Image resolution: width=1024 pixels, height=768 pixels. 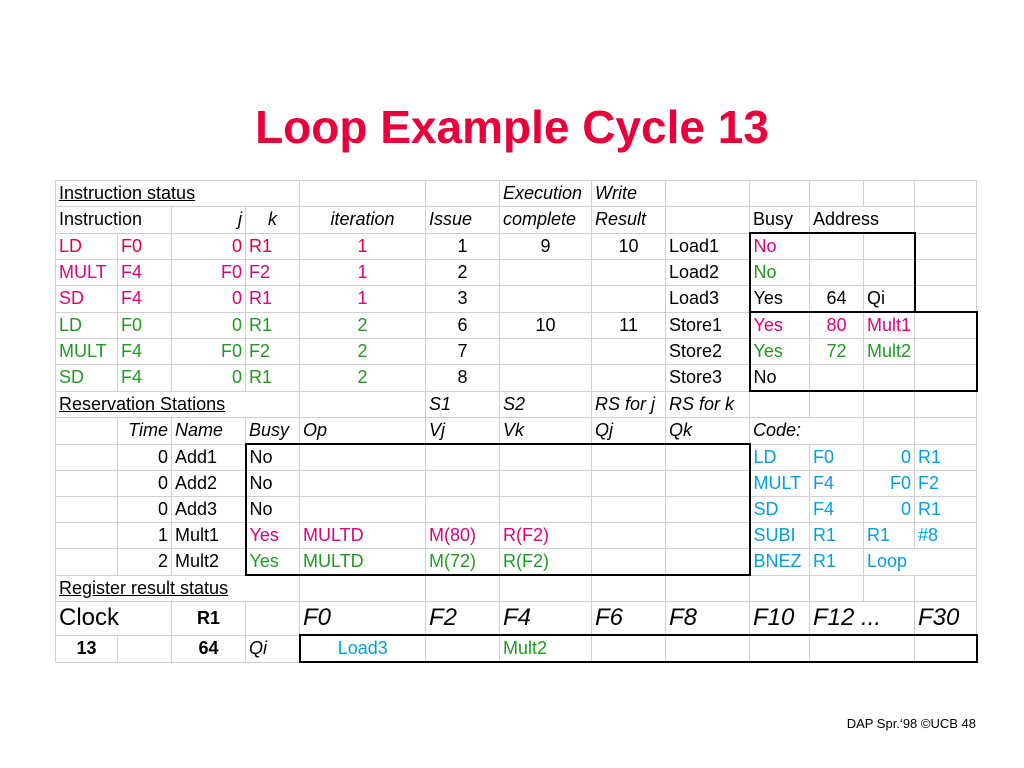 I want to click on code-arg-c: #8, so click(x=946, y=535).